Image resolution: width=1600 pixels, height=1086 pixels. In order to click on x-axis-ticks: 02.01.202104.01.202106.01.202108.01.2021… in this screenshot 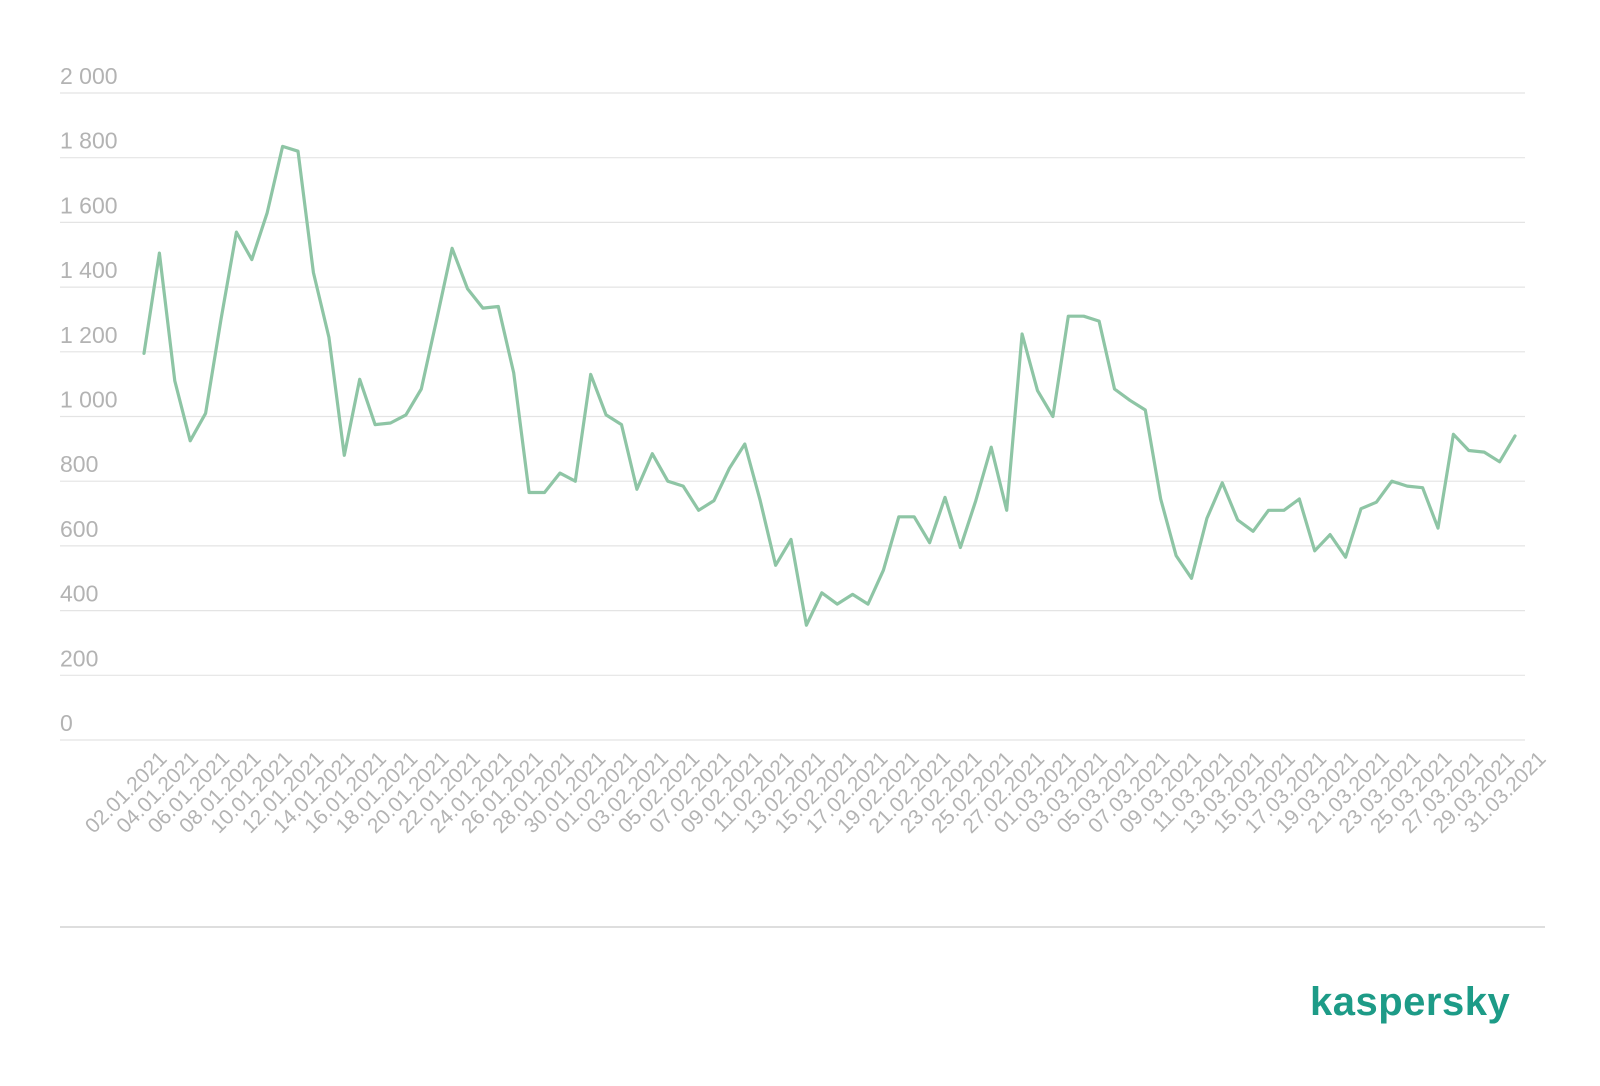, I will do `click(816, 792)`.